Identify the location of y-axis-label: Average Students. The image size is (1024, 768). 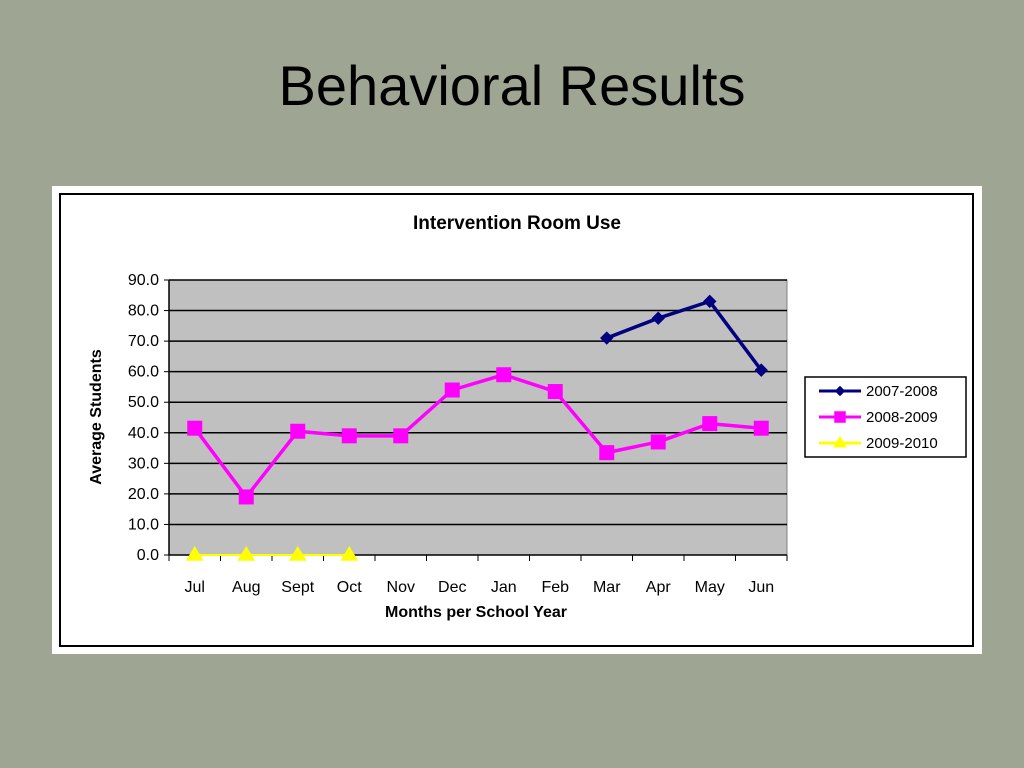
(96, 417).